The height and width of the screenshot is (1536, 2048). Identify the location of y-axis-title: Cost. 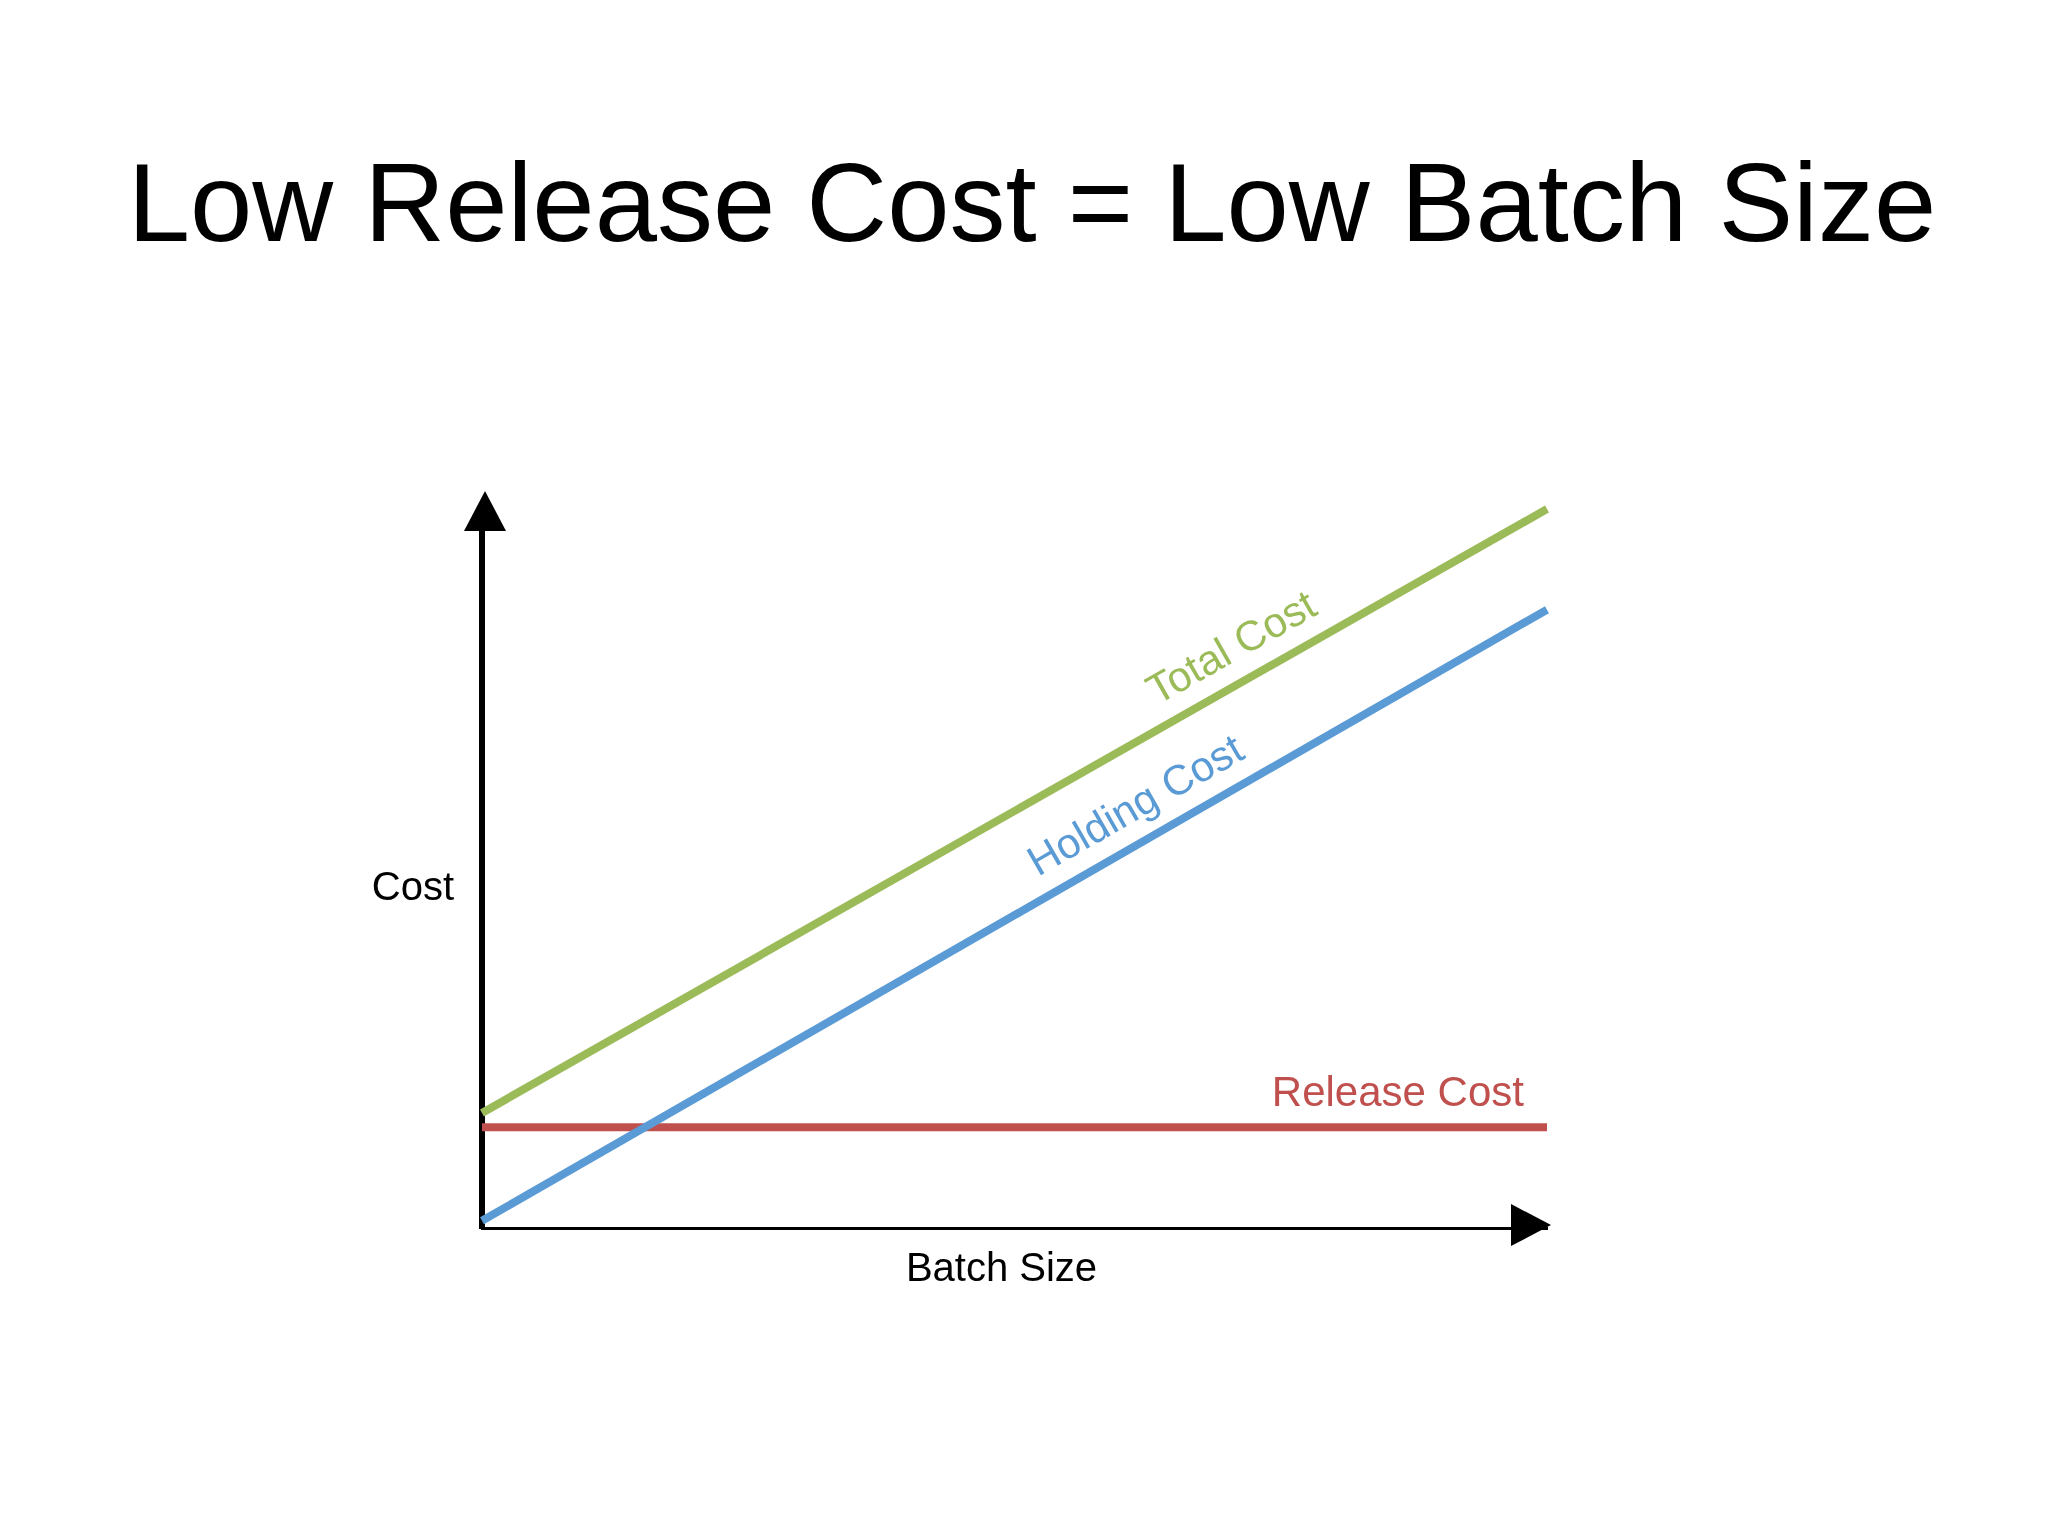
(412, 885).